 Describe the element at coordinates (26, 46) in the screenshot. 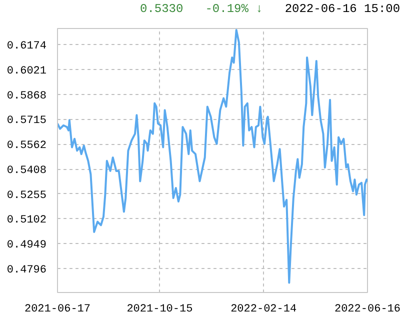

I see `y-tick-label: 0.6174` at that location.